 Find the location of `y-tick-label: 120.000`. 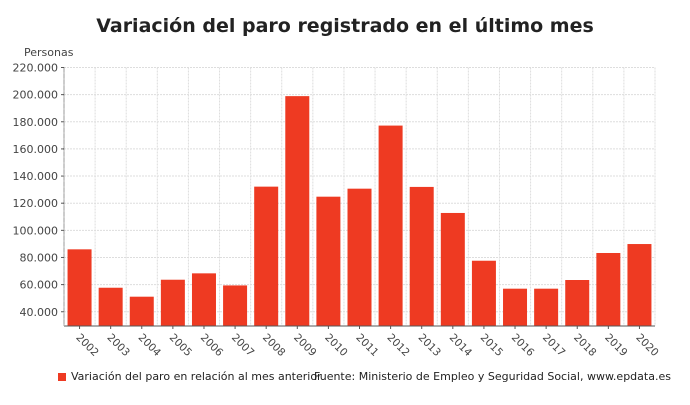

y-tick-label: 120.000 is located at coordinates (36, 203).